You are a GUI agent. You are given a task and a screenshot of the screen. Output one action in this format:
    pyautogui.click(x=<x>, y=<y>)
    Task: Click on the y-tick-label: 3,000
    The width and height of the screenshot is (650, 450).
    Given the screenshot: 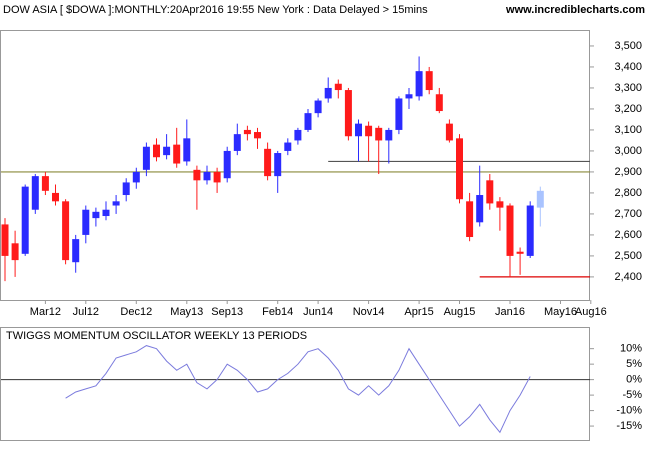 What is the action you would take?
    pyautogui.click(x=628, y=151)
    